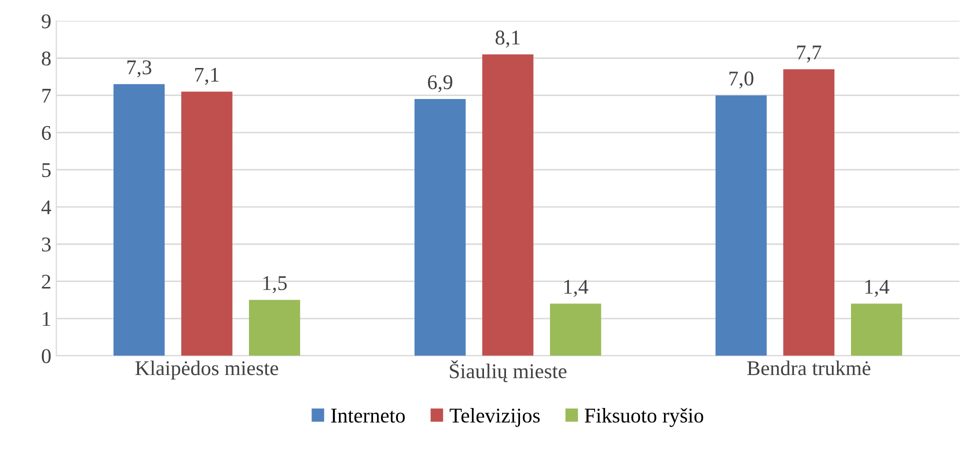 This screenshot has height=465, width=971. Describe the element at coordinates (206, 370) in the screenshot. I see `x-tick-label: Klaipėdos mieste` at that location.